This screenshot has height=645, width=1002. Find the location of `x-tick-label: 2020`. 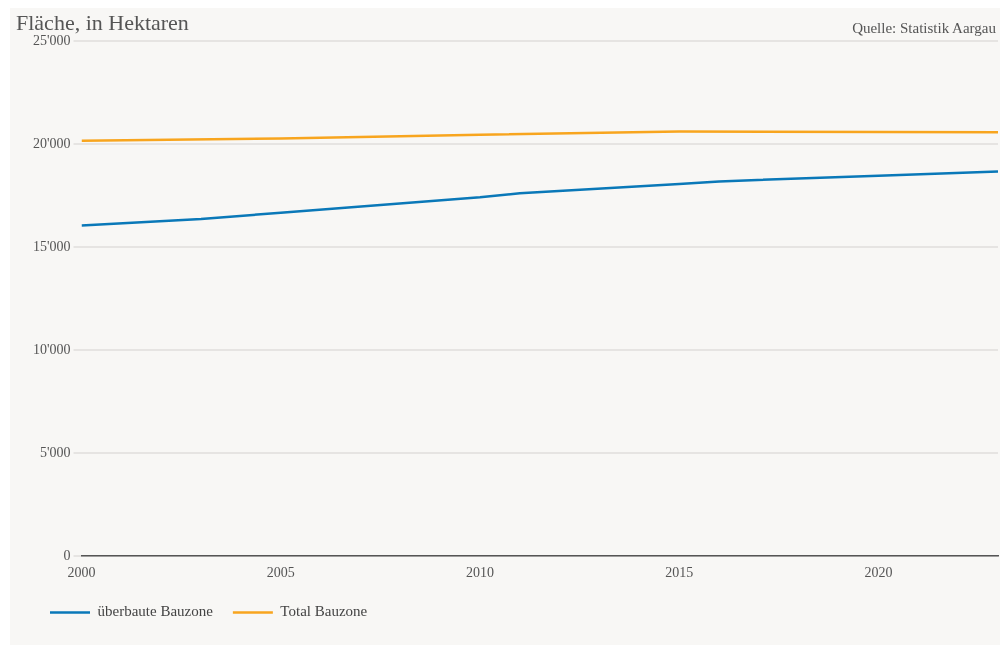

x-tick-label: 2020 is located at coordinates (878, 573).